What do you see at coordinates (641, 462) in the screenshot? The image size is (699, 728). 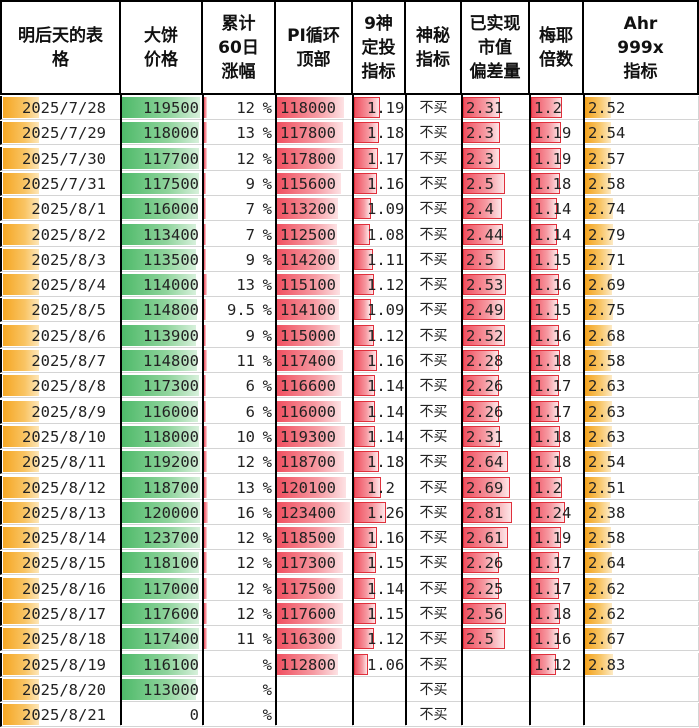 I see `cell-ahr999x: 2.54` at bounding box center [641, 462].